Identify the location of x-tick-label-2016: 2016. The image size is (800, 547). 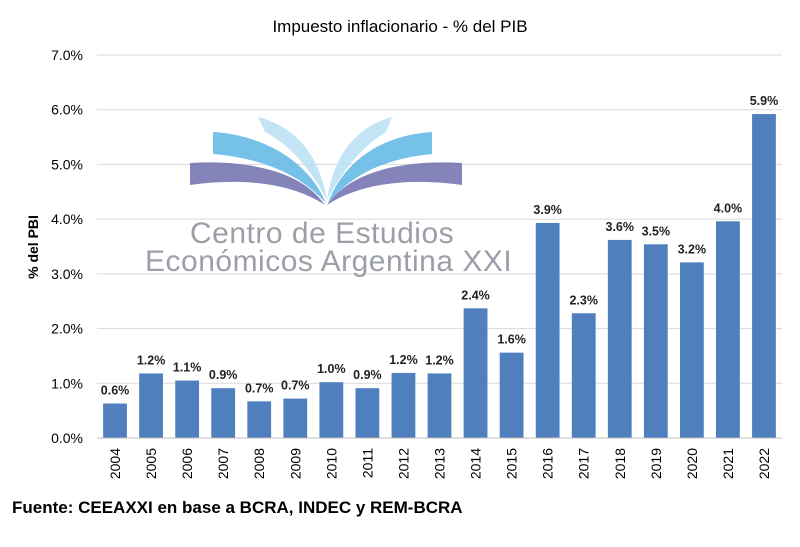
(548, 463).